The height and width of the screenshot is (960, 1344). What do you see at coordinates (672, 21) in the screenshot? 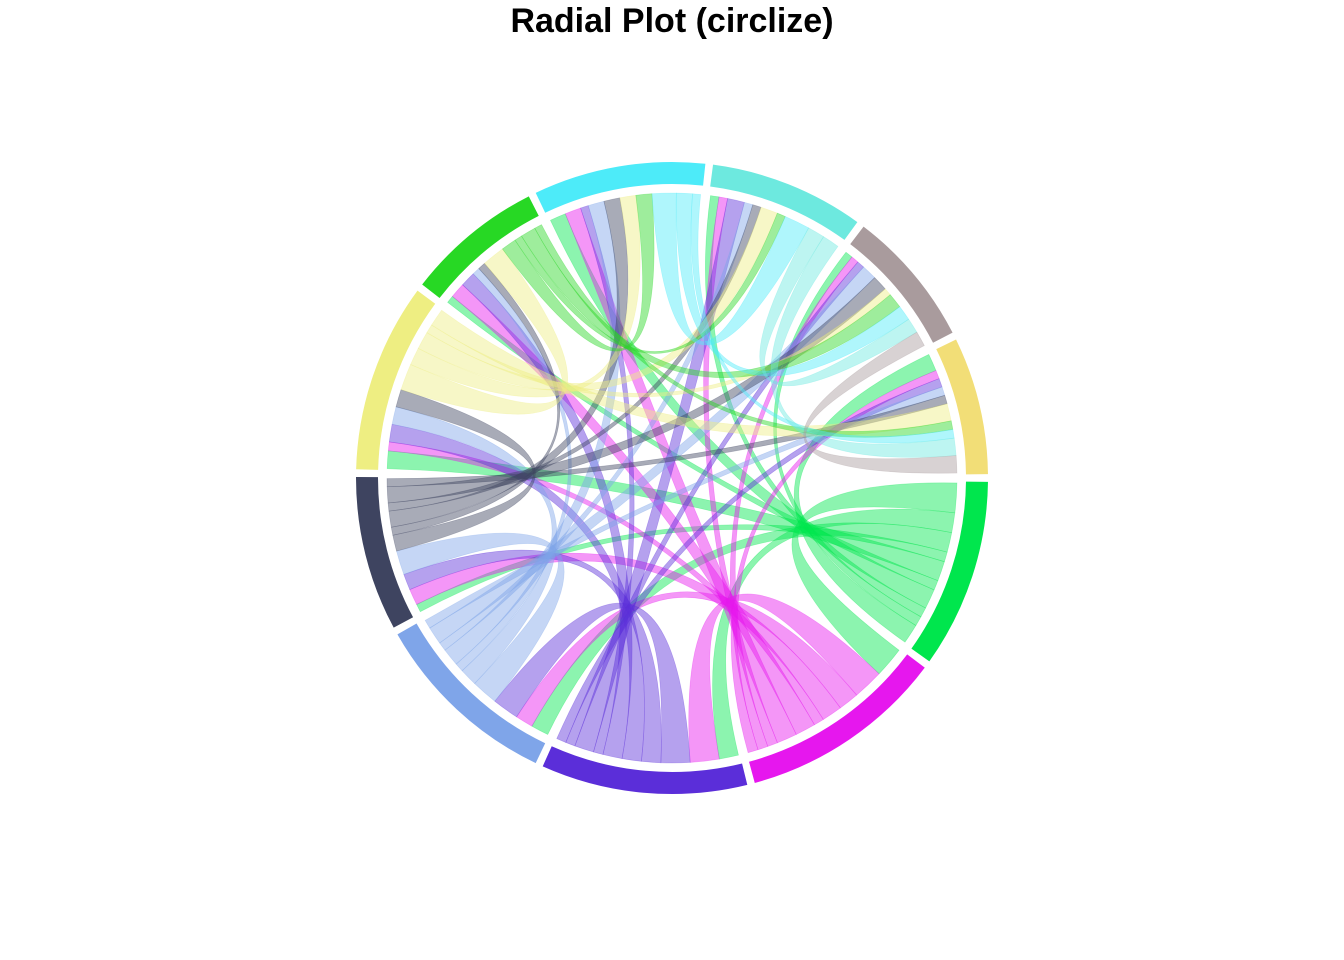
I see `chart-title: Radial Plot (circlize)` at bounding box center [672, 21].